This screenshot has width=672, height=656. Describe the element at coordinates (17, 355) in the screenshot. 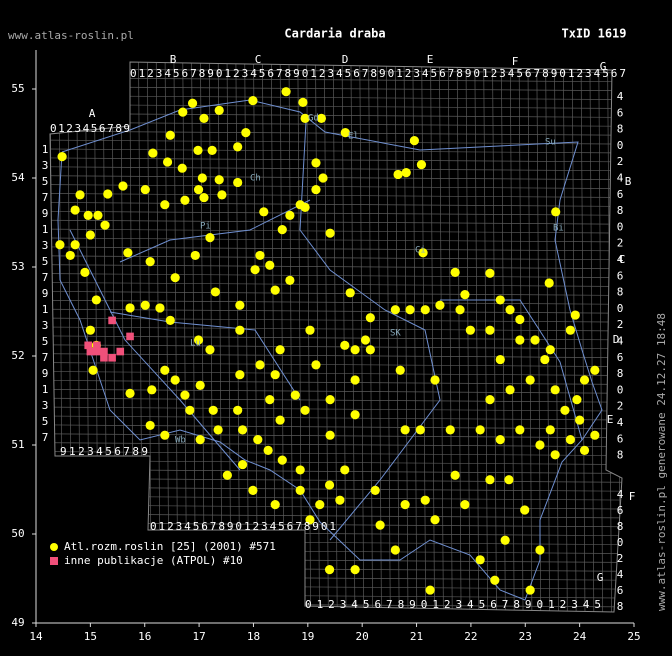

I see `y-tick-label: 52` at that location.